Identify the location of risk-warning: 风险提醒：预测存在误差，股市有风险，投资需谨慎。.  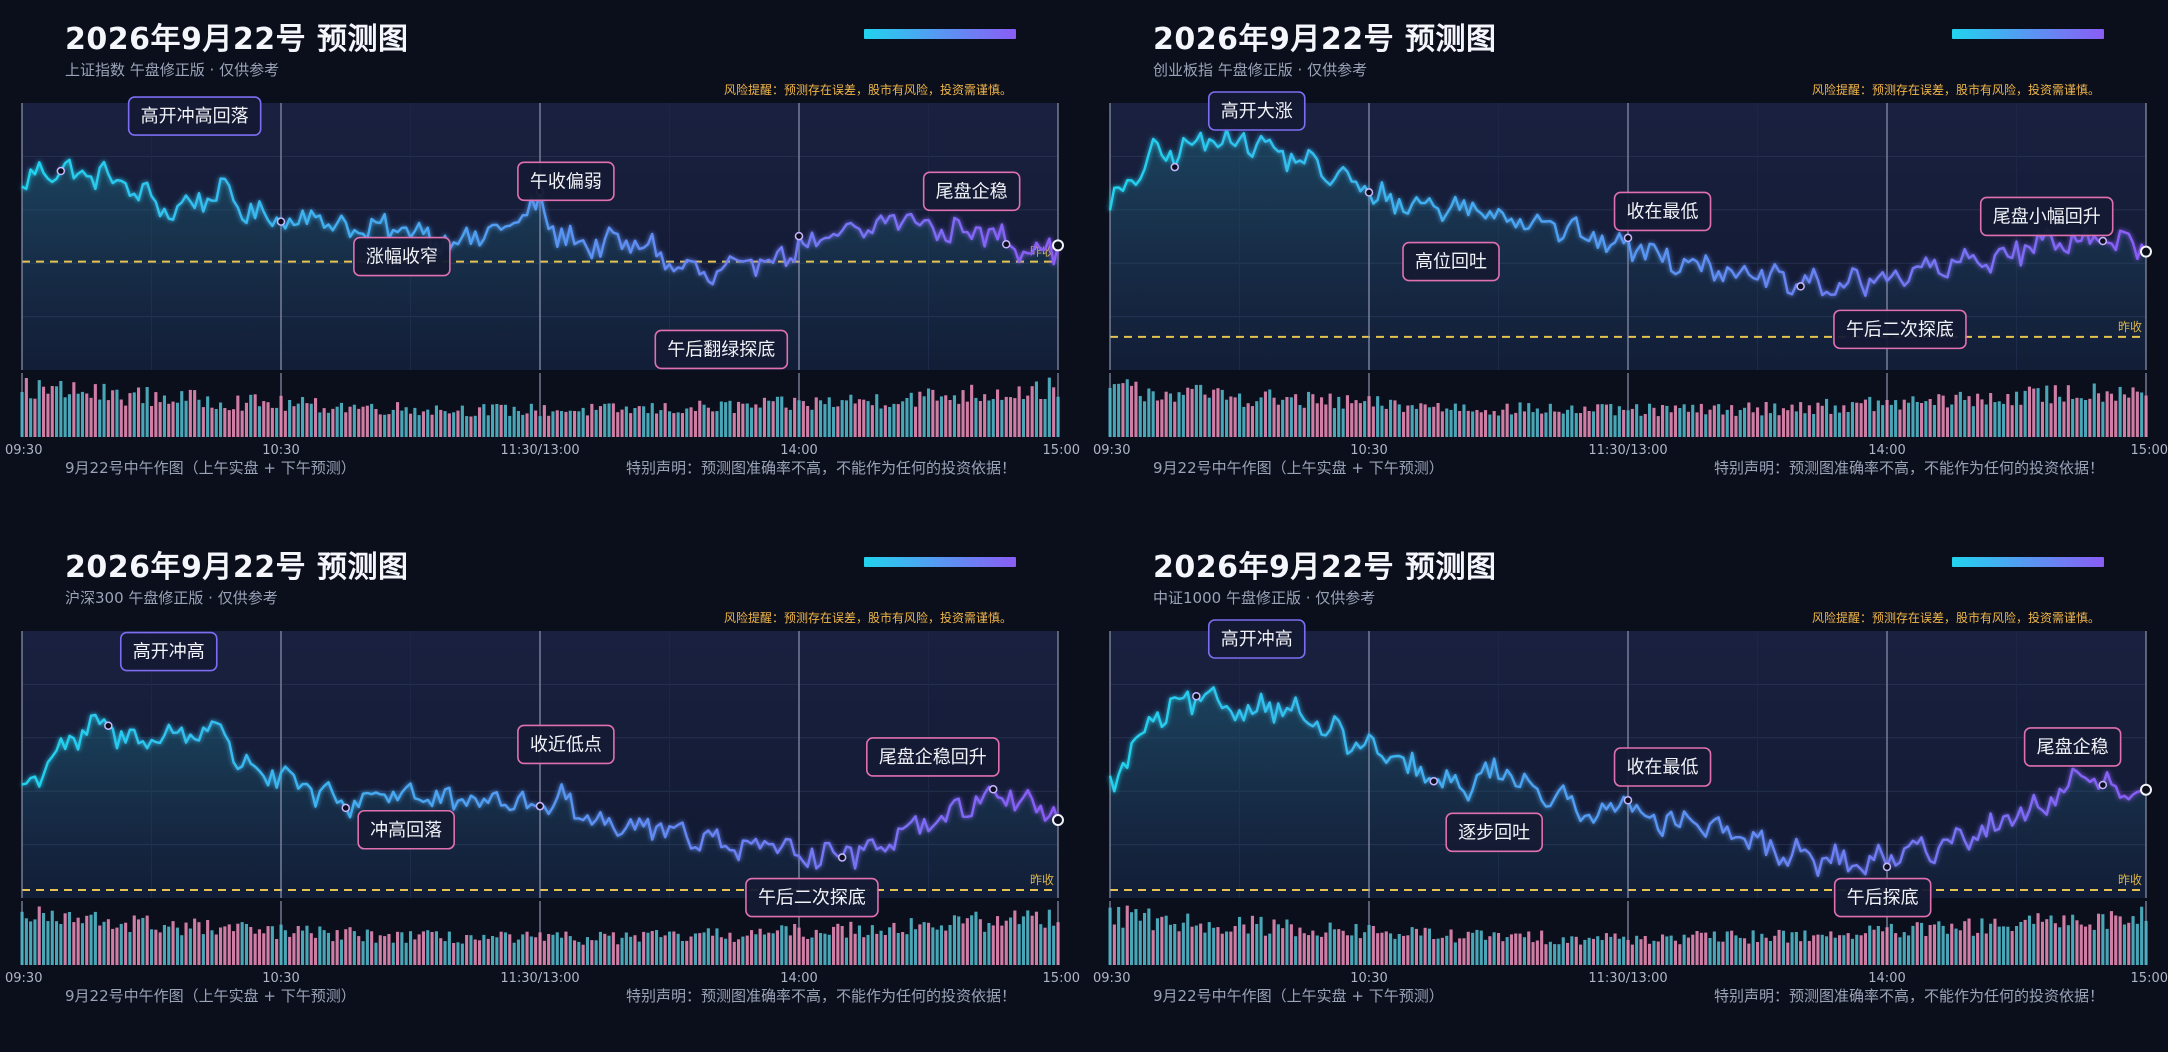
(867, 90).